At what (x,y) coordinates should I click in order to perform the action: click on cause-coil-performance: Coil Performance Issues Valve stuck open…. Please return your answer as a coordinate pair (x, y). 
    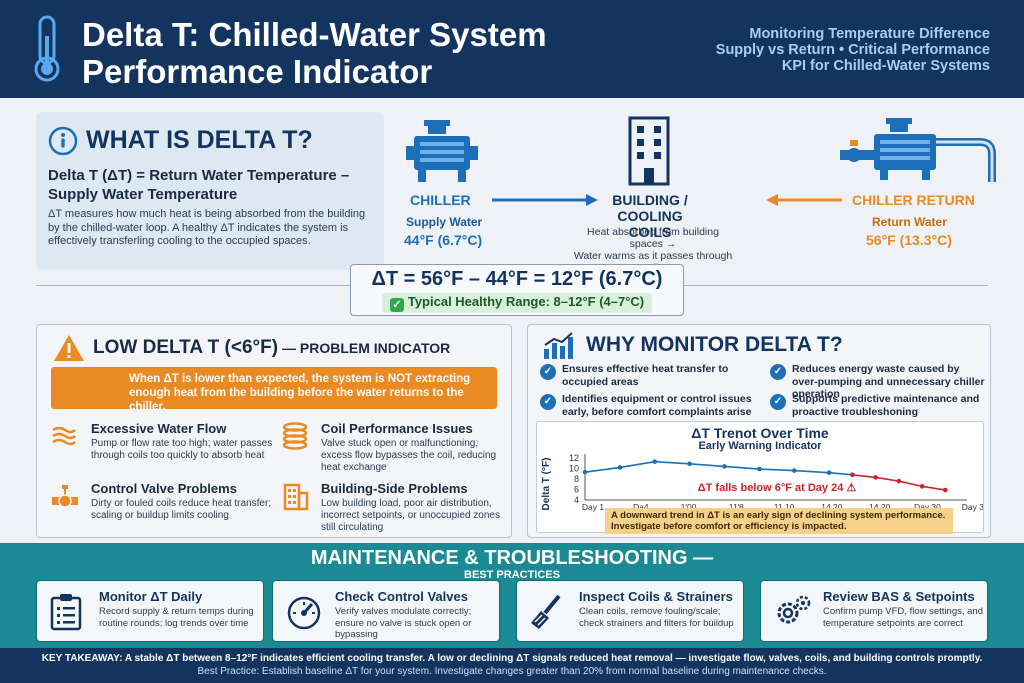
    Looking at the image, I should click on (431, 447).